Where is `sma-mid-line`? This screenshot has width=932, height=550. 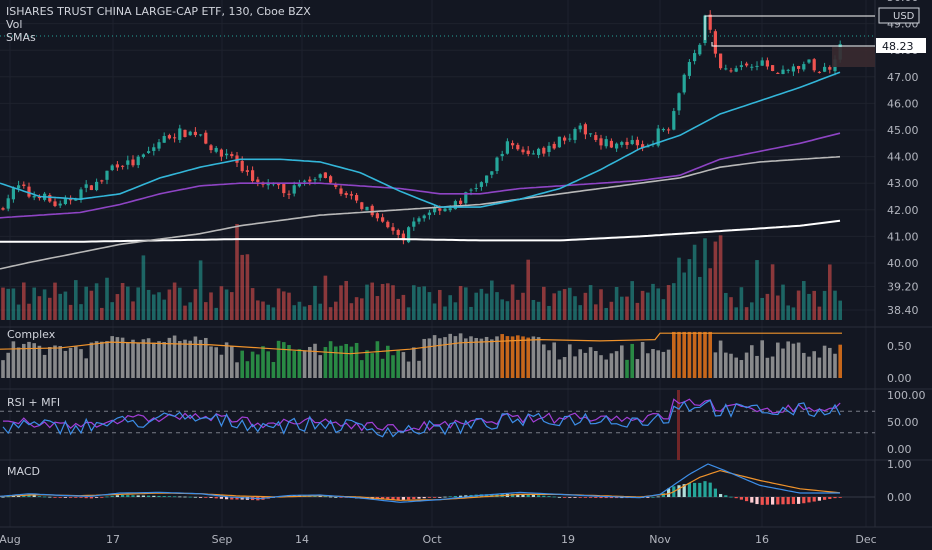
sma-mid-line is located at coordinates (420, 175).